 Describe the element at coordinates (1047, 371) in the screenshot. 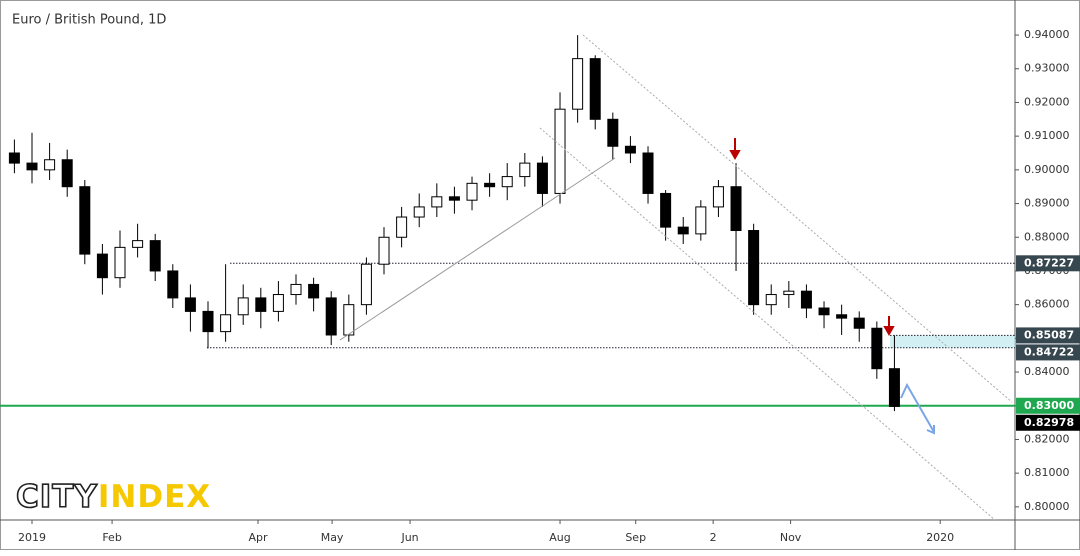

I see `y-tick-label: 0.84000` at that location.